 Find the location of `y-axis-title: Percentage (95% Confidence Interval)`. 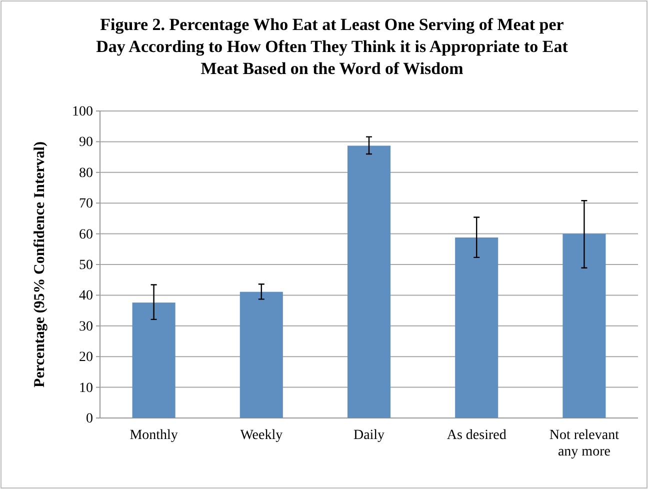

y-axis-title: Percentage (95% Confidence Interval) is located at coordinates (40, 265).